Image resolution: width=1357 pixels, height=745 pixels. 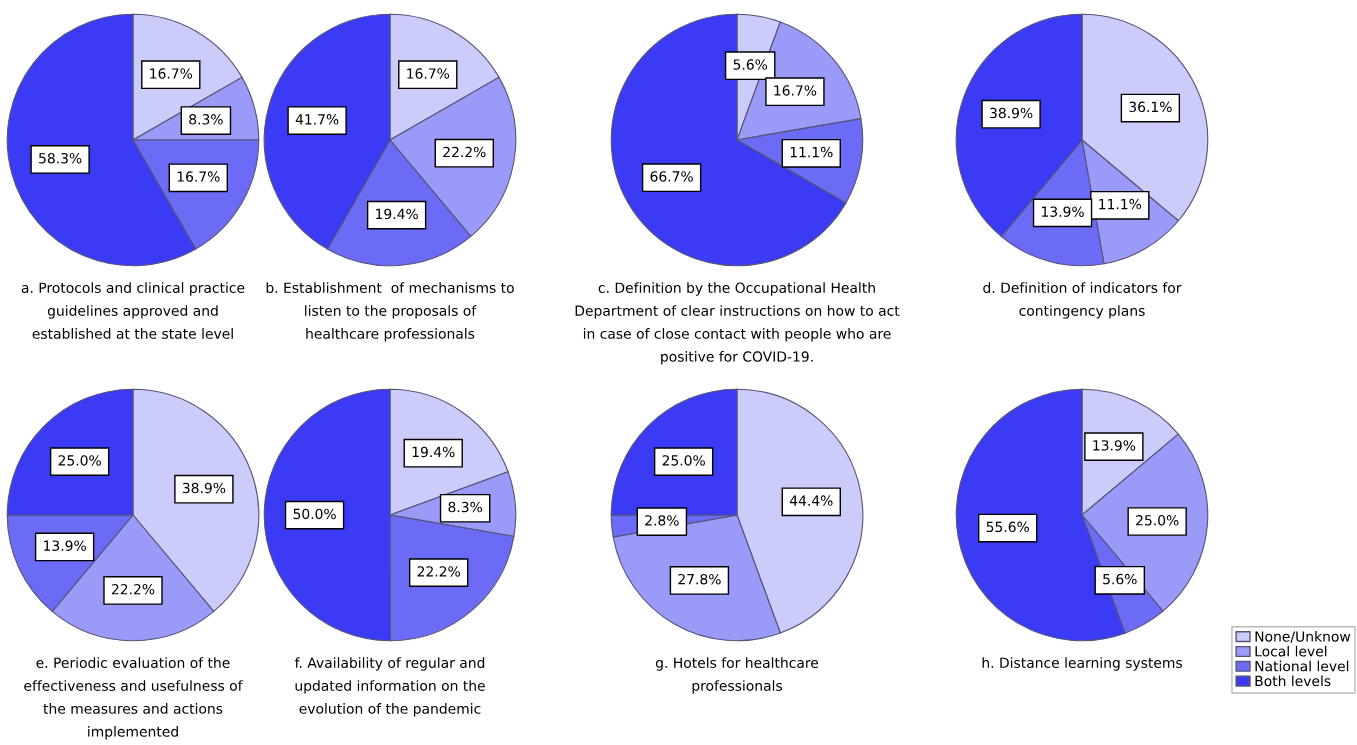 What do you see at coordinates (811, 500) in the screenshot?
I see `data-label: 44.4%` at bounding box center [811, 500].